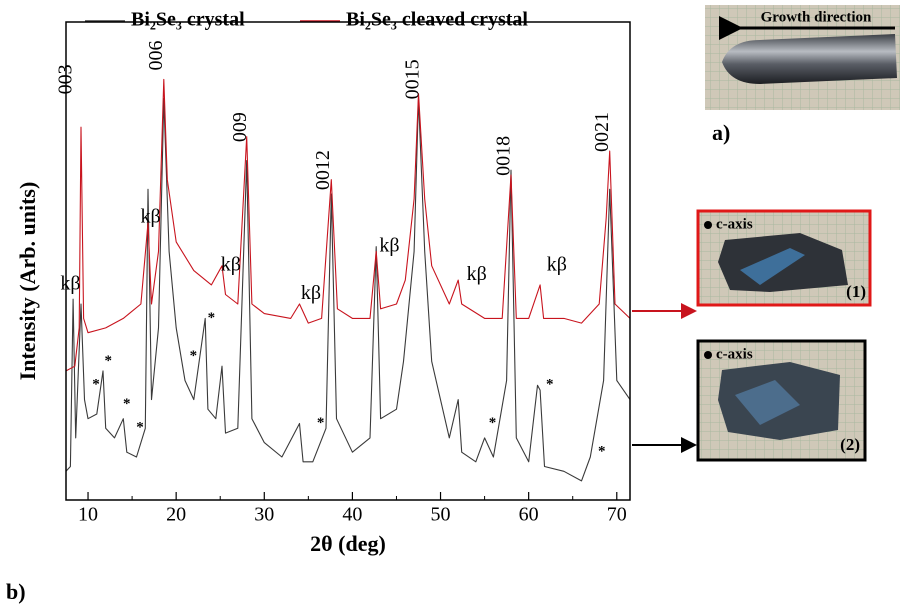 Image resolution: width=909 pixels, height=609 pixels. Describe the element at coordinates (437, 20) in the screenshot. I see `legend-label: Bi₂Se₃ cleaved crystal` at that location.